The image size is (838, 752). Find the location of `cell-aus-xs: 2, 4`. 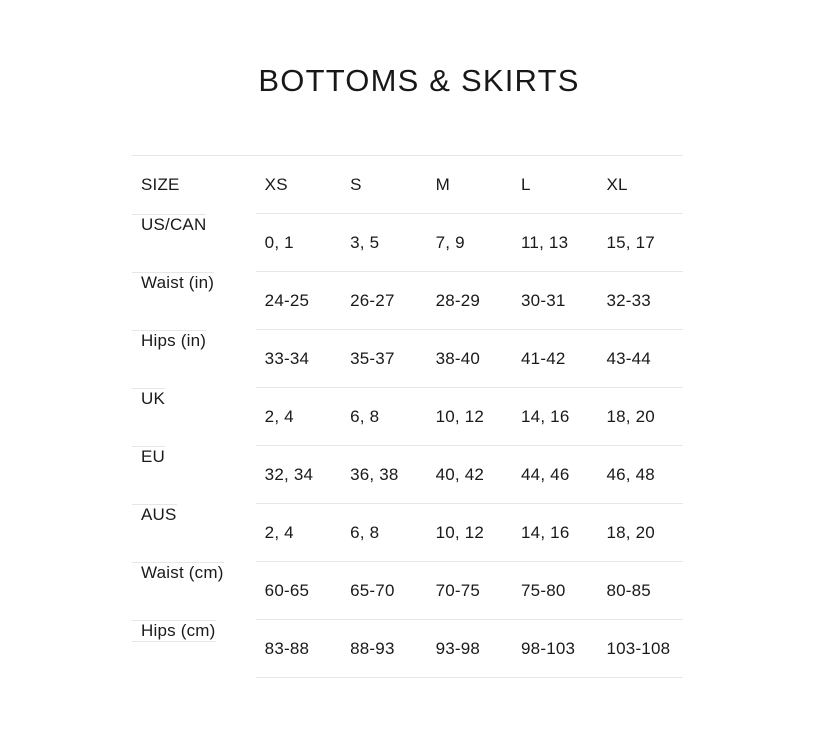

cell-aus-xs: 2, 4 is located at coordinates (298, 532).